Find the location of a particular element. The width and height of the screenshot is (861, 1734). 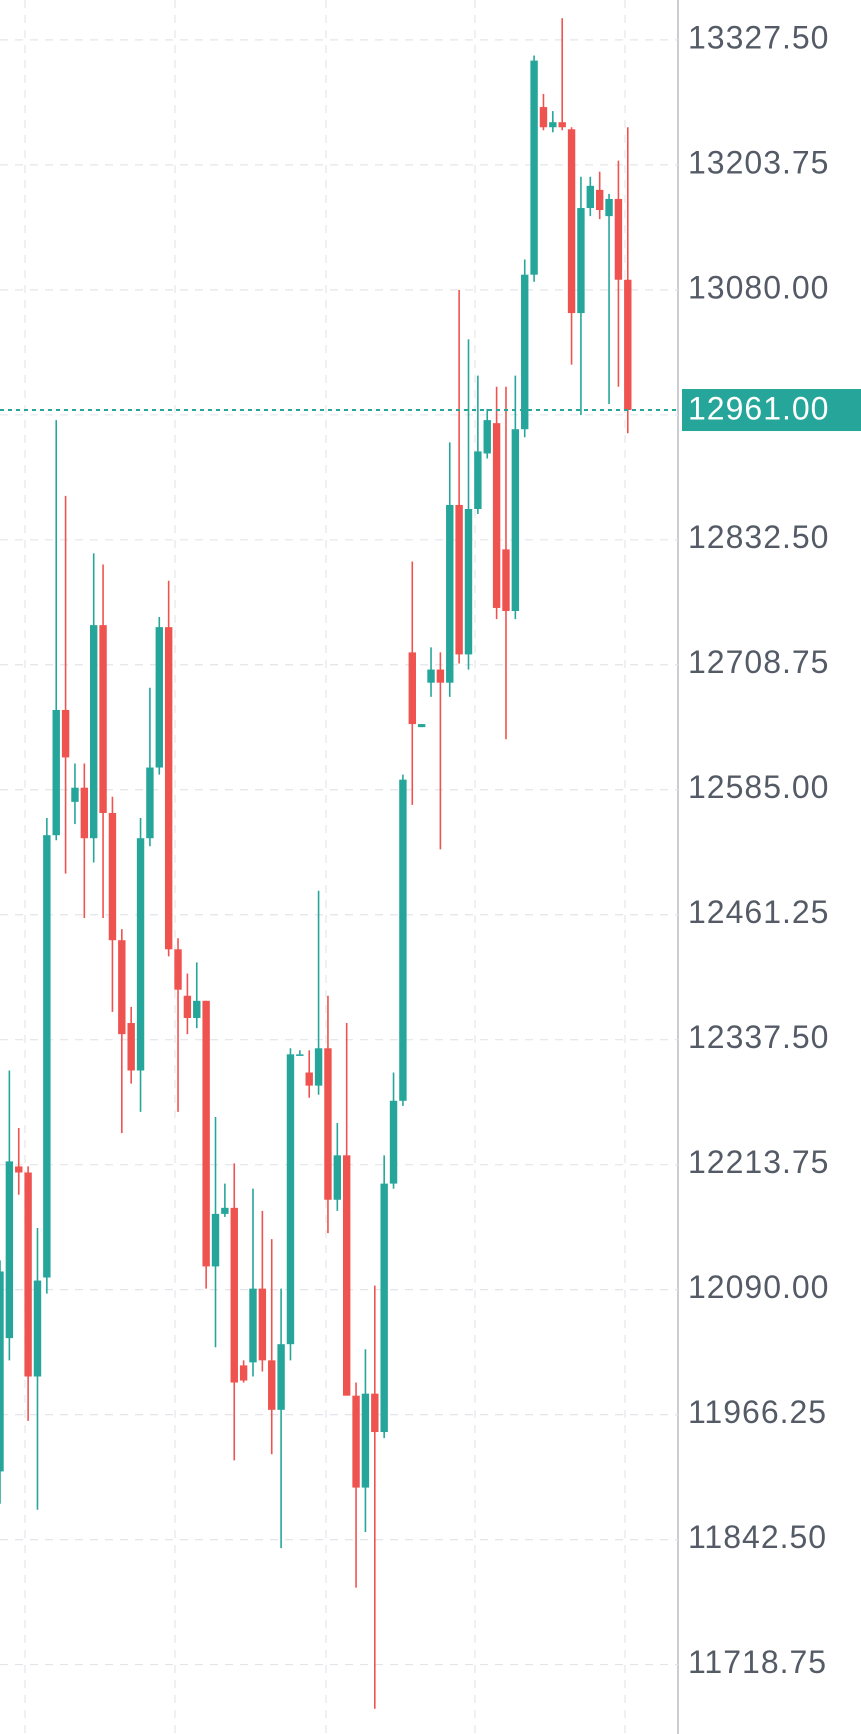

y-tick-label: 12585.00 is located at coordinates (758, 787).